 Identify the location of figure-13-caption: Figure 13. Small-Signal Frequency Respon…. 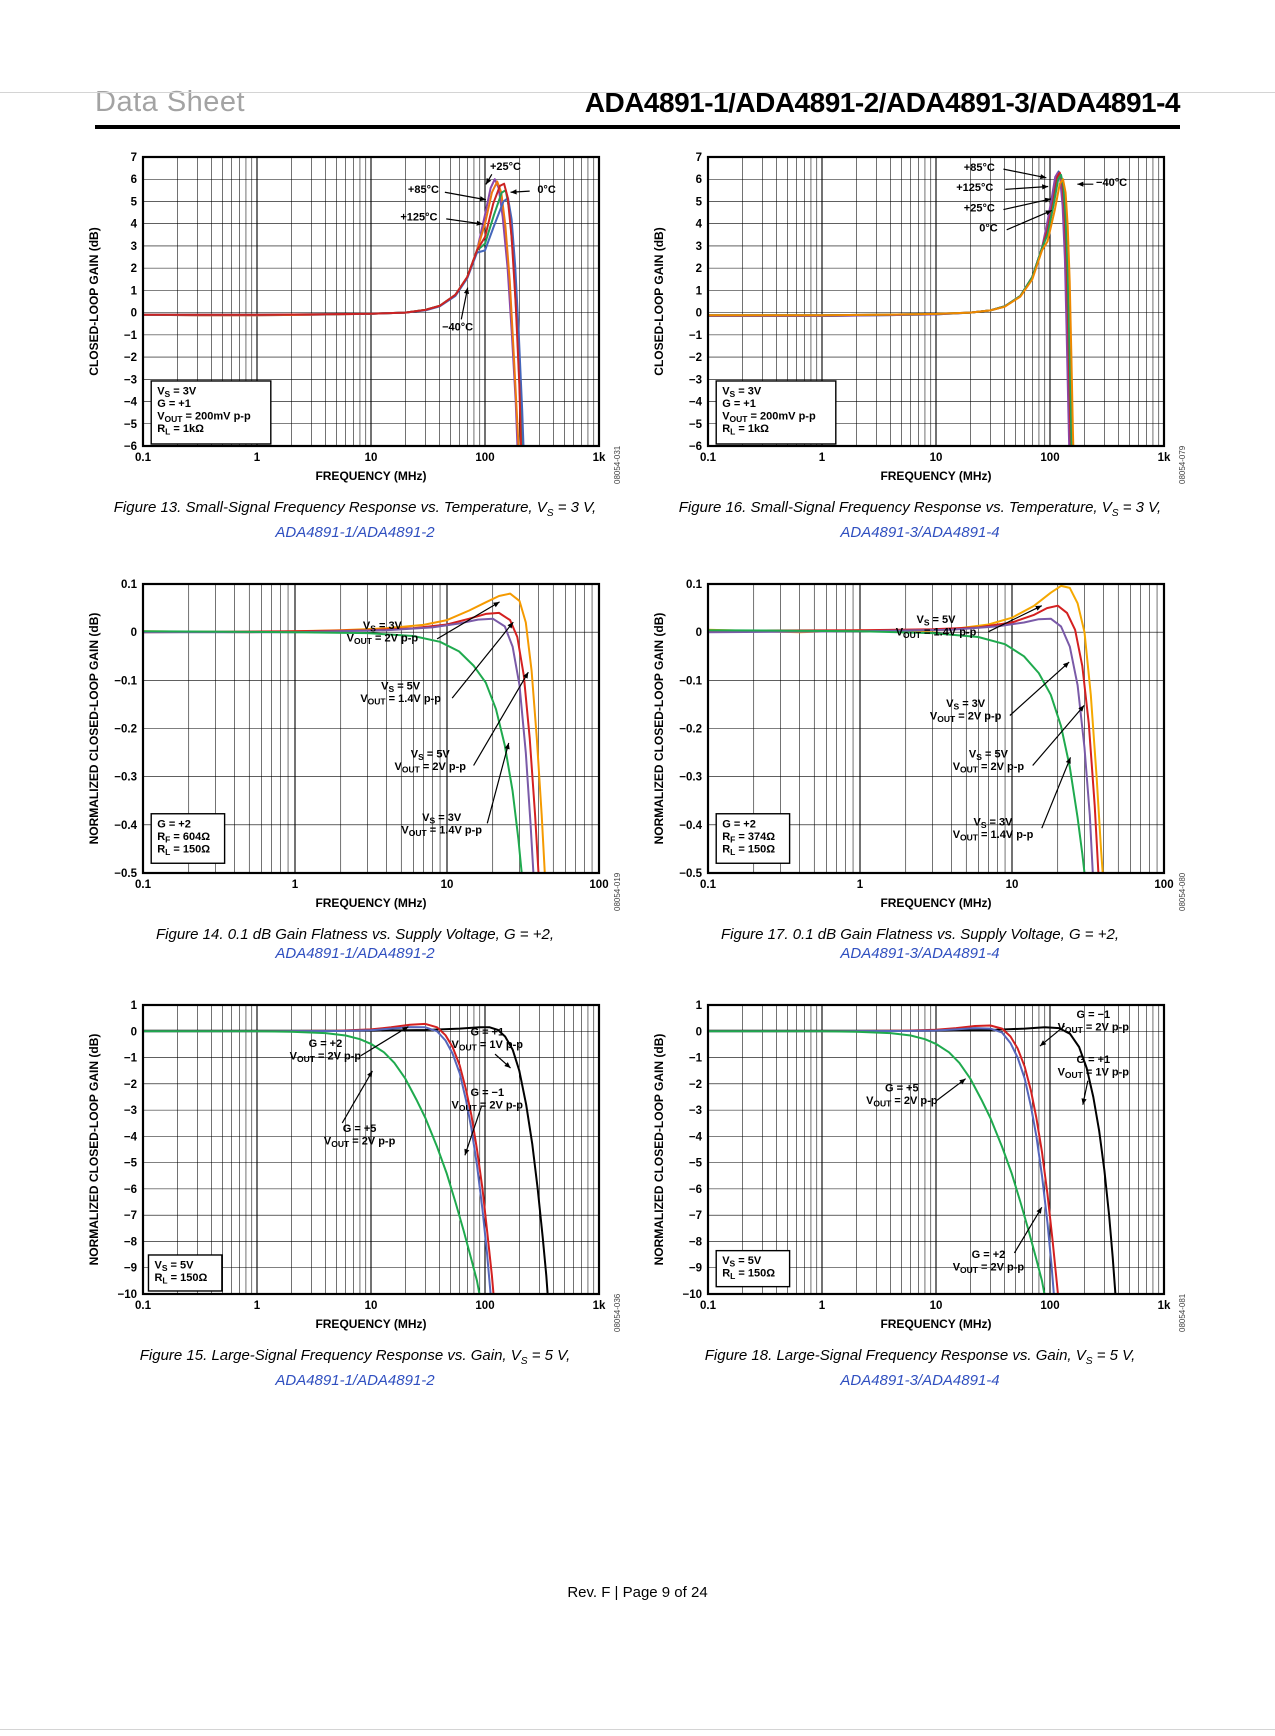
(355, 520).